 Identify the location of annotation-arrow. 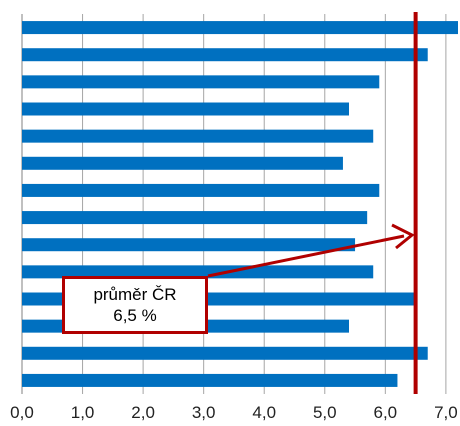
(311, 250).